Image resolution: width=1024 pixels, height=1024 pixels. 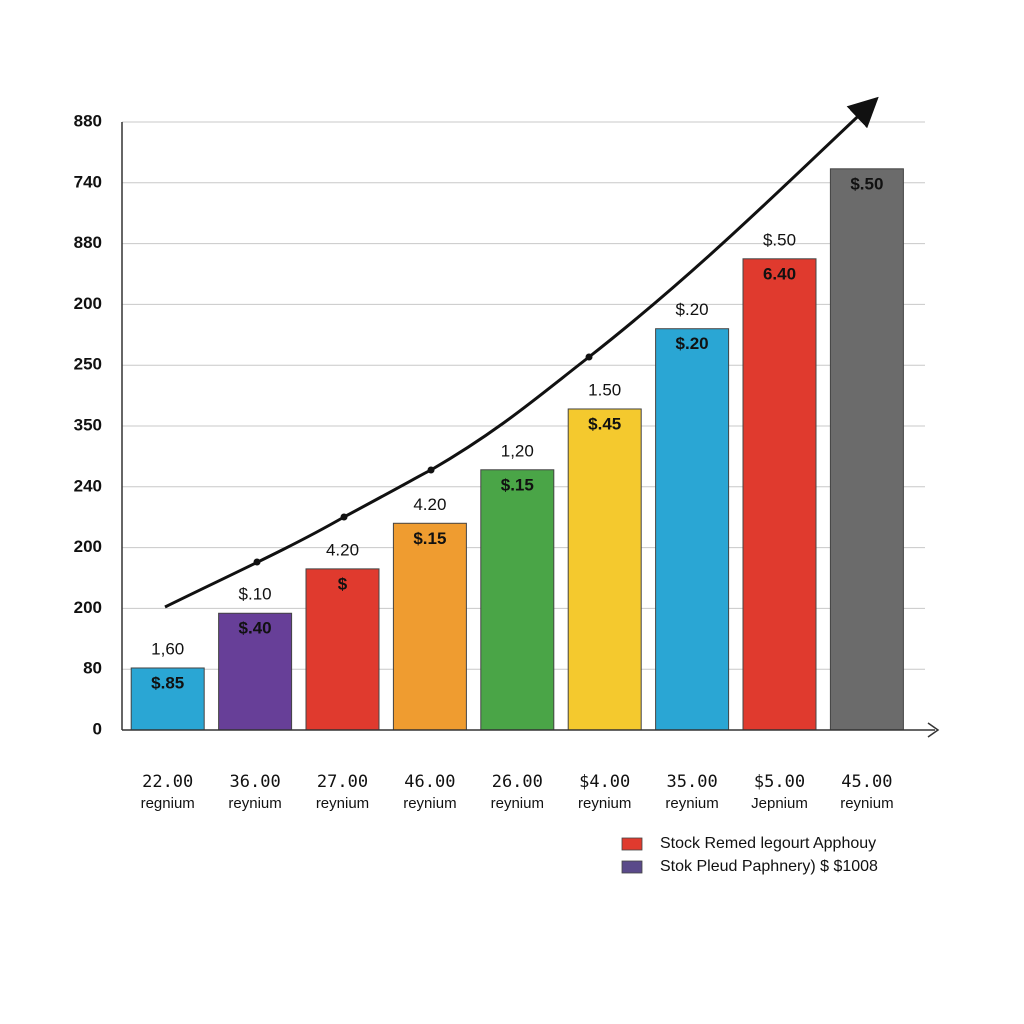 I want to click on y-tick-label: 0, so click(x=97, y=728).